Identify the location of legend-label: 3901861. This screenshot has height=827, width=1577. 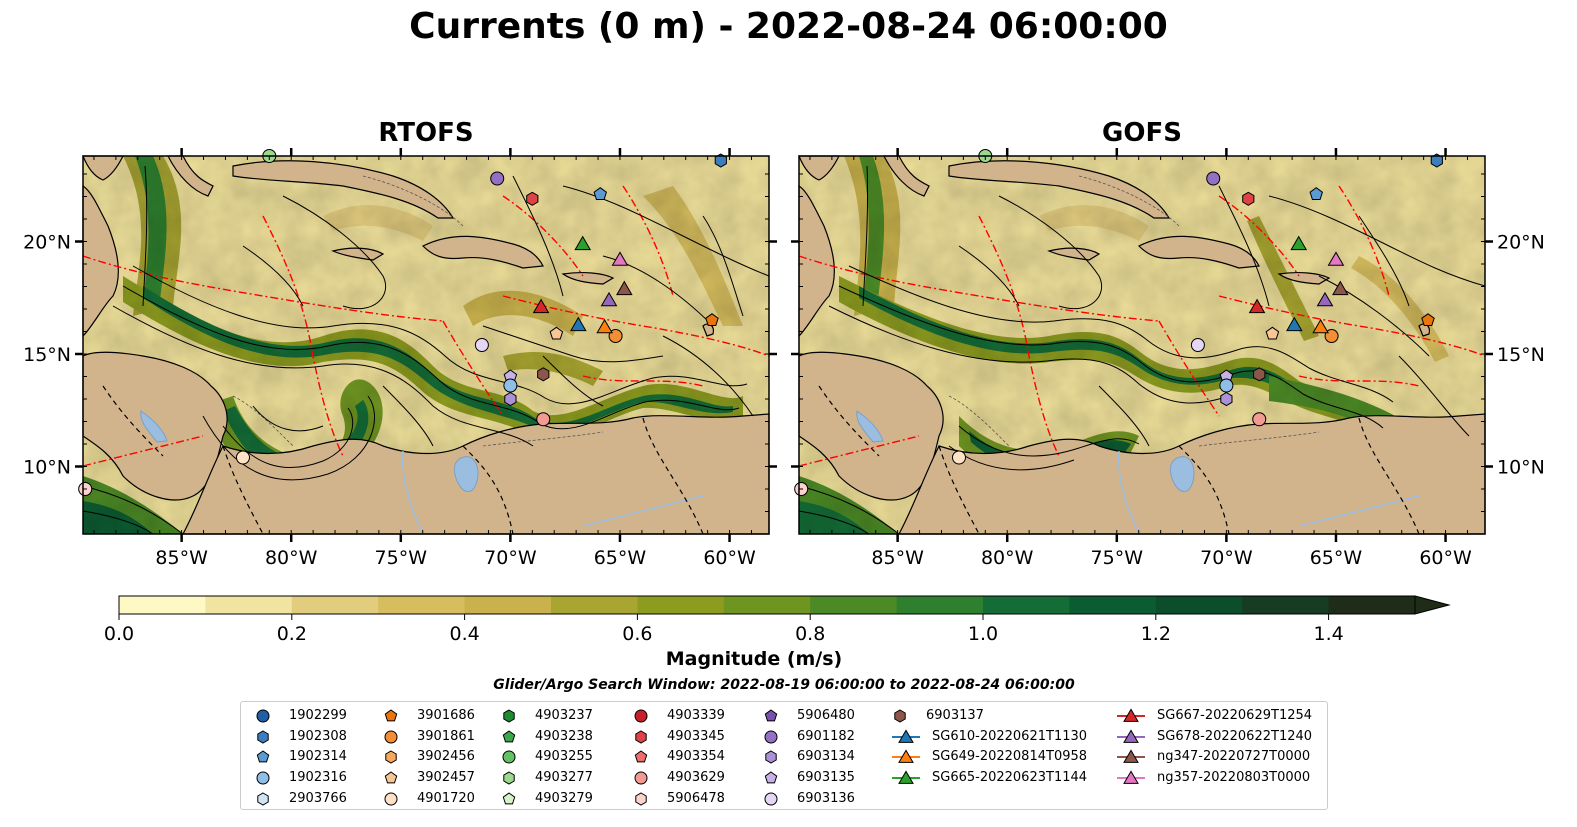
(446, 736).